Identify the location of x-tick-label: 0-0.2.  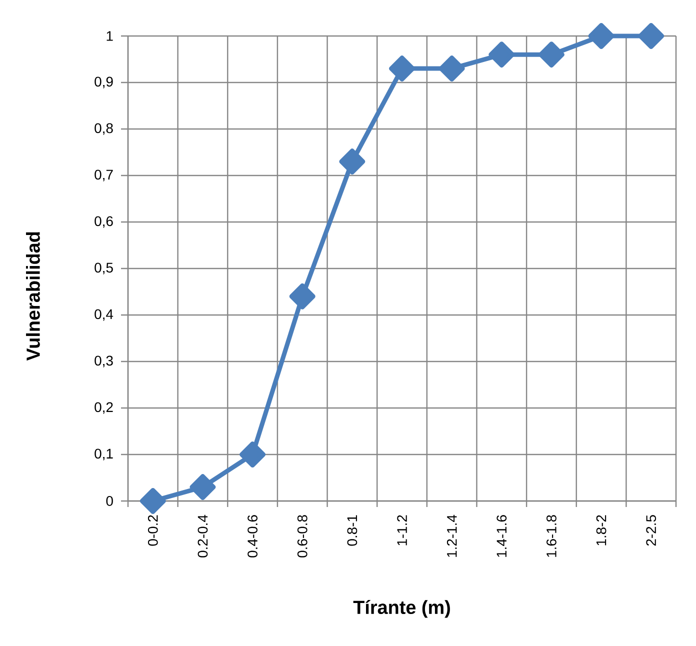
(153, 530).